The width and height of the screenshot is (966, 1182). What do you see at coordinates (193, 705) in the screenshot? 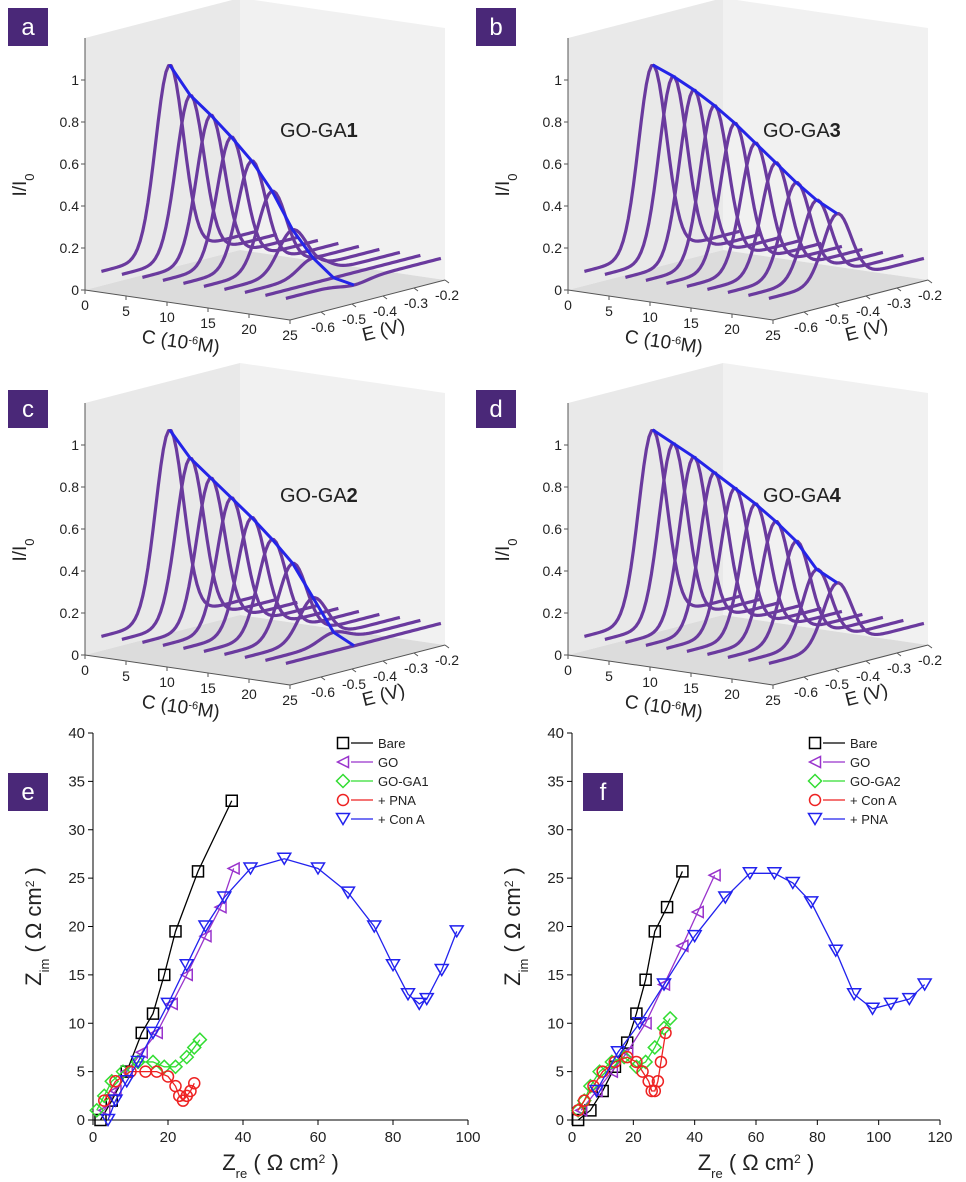
I see `c-axis-label-part: -6` at bounding box center [193, 705].